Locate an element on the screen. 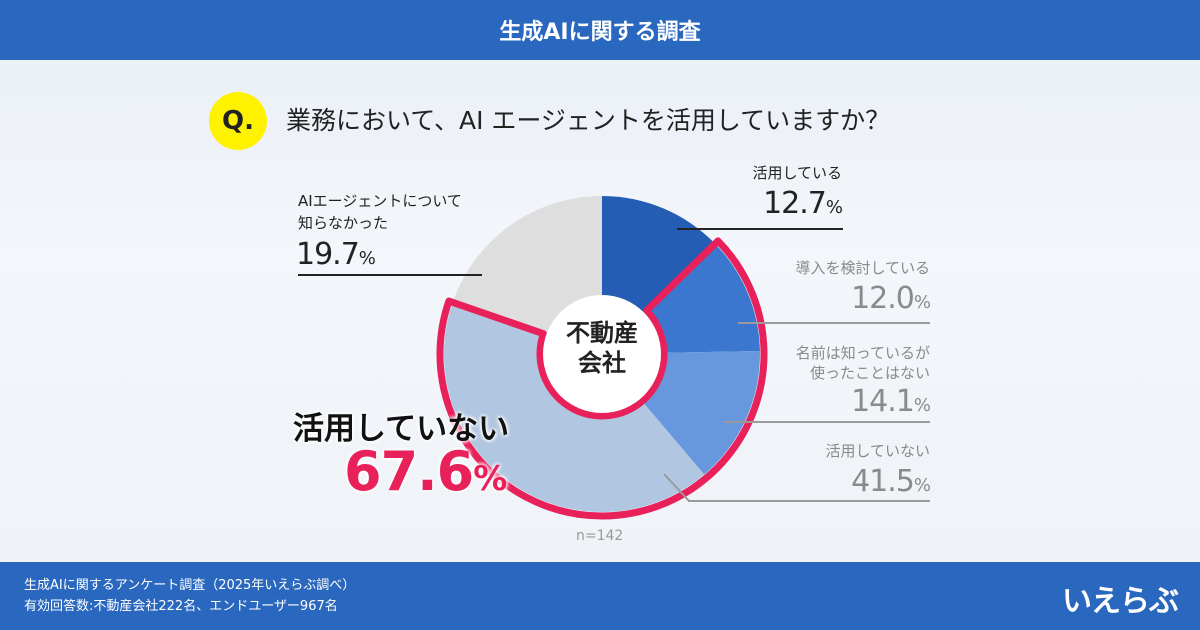 The height and width of the screenshot is (630, 1200). slice-value: 12.0% is located at coordinates (891, 298).